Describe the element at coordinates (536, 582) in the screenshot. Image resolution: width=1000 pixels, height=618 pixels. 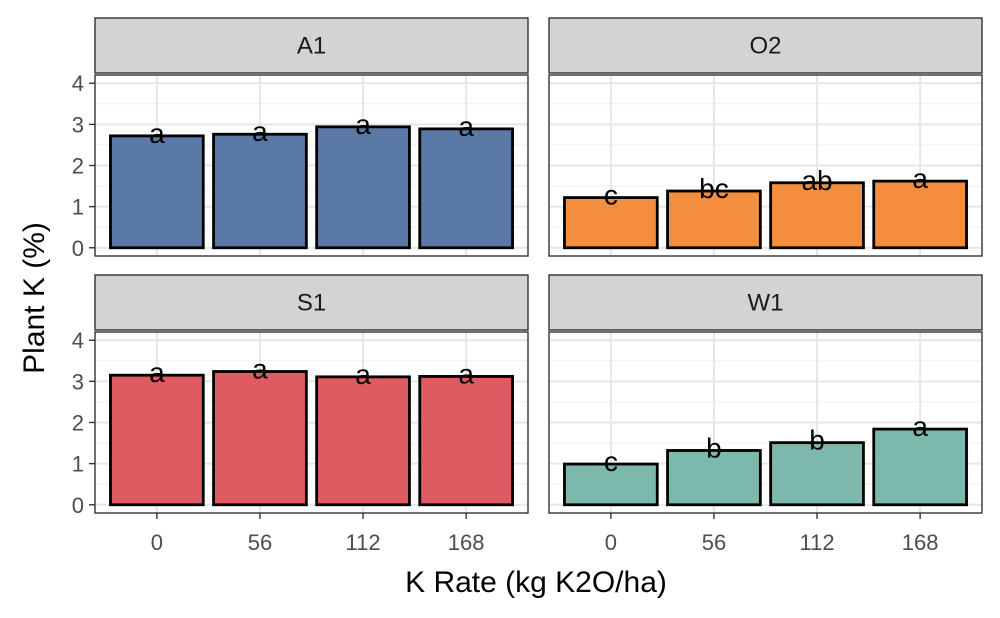
I see `x-axis-title: K Rate (kg K2O/ha)` at that location.